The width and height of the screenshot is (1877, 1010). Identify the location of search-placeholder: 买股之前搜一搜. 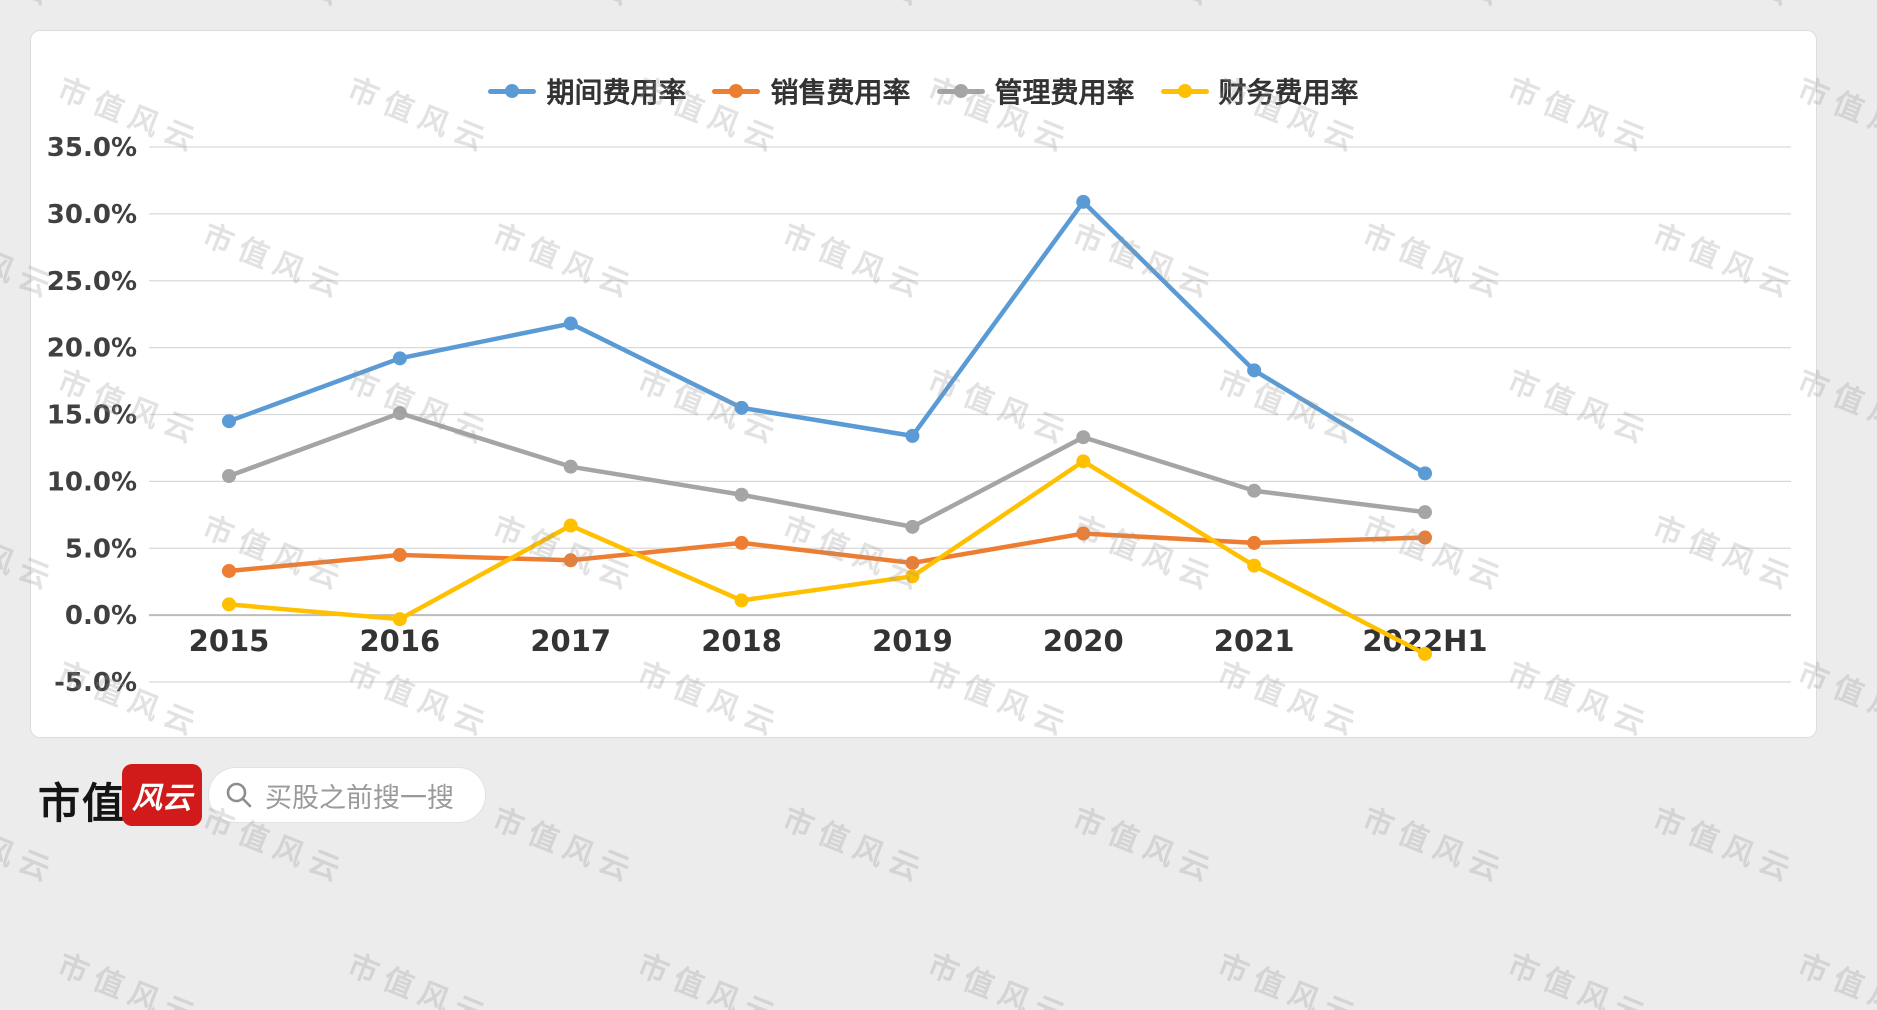
(359, 798).